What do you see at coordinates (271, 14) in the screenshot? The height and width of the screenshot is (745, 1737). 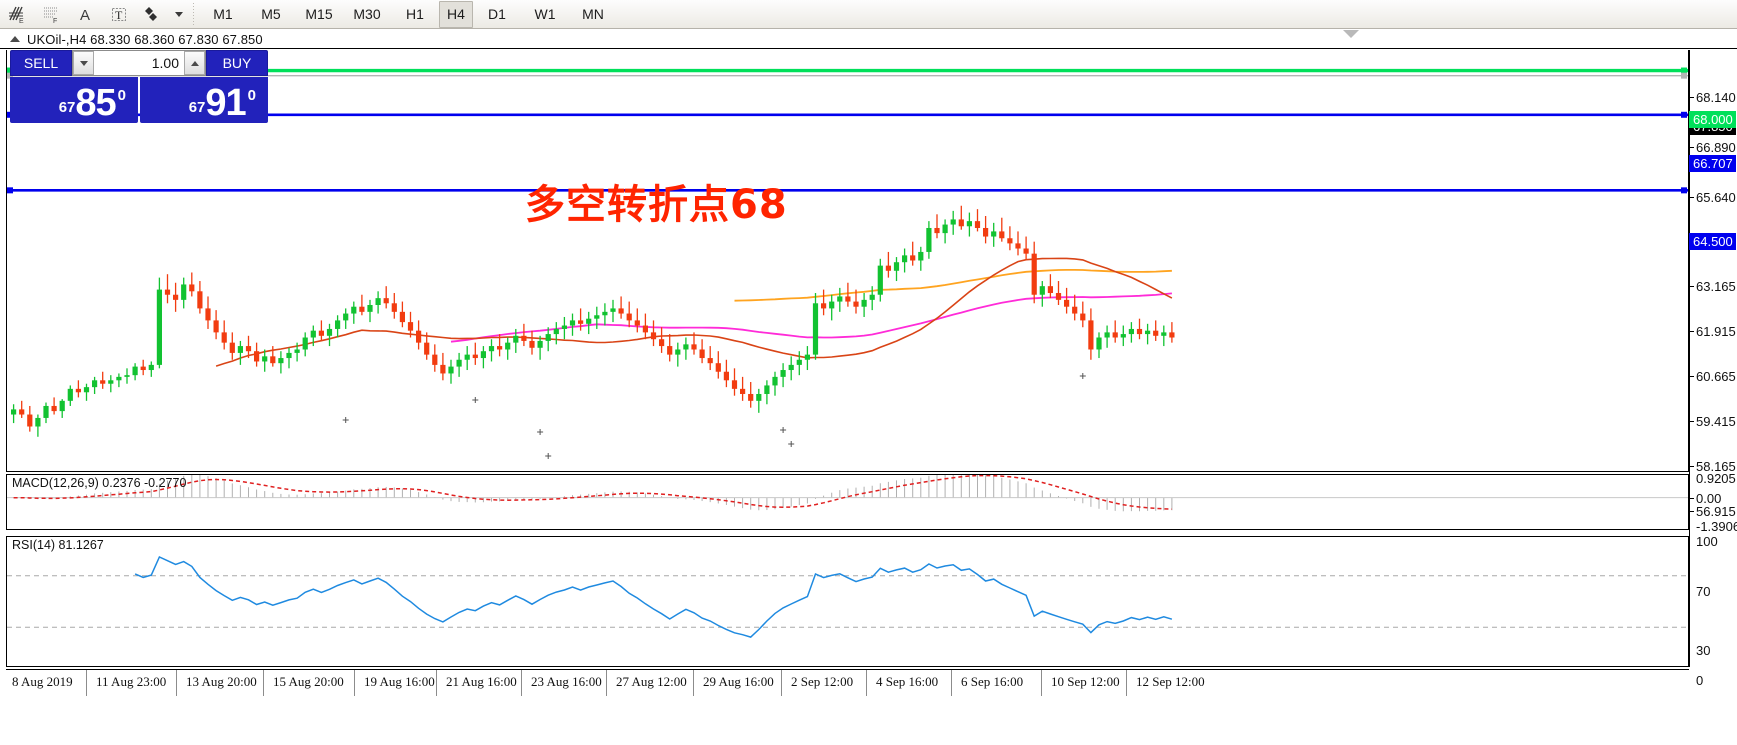 I see `timeframe-m5: M5` at bounding box center [271, 14].